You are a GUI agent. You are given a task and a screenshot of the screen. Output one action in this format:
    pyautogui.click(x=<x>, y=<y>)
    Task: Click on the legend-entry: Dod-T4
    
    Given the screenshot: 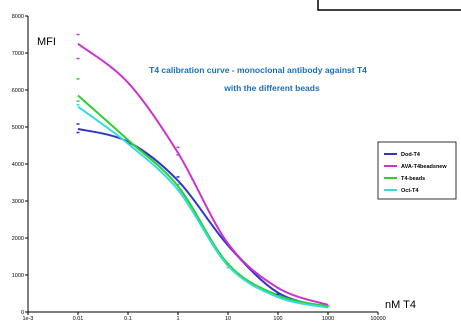 What is the action you would take?
    pyautogui.click(x=411, y=155)
    